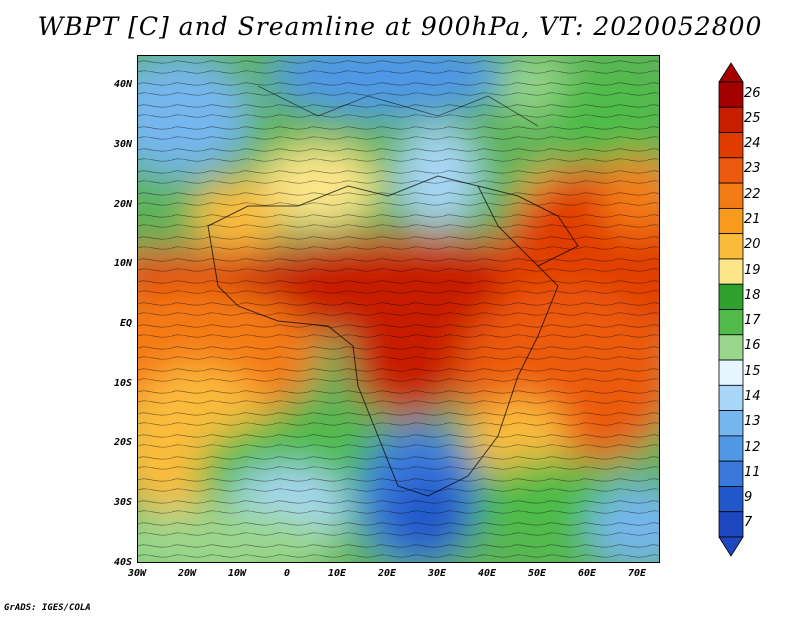  What do you see at coordinates (287, 573) in the screenshot?
I see `lon-label-0: 0` at bounding box center [287, 573].